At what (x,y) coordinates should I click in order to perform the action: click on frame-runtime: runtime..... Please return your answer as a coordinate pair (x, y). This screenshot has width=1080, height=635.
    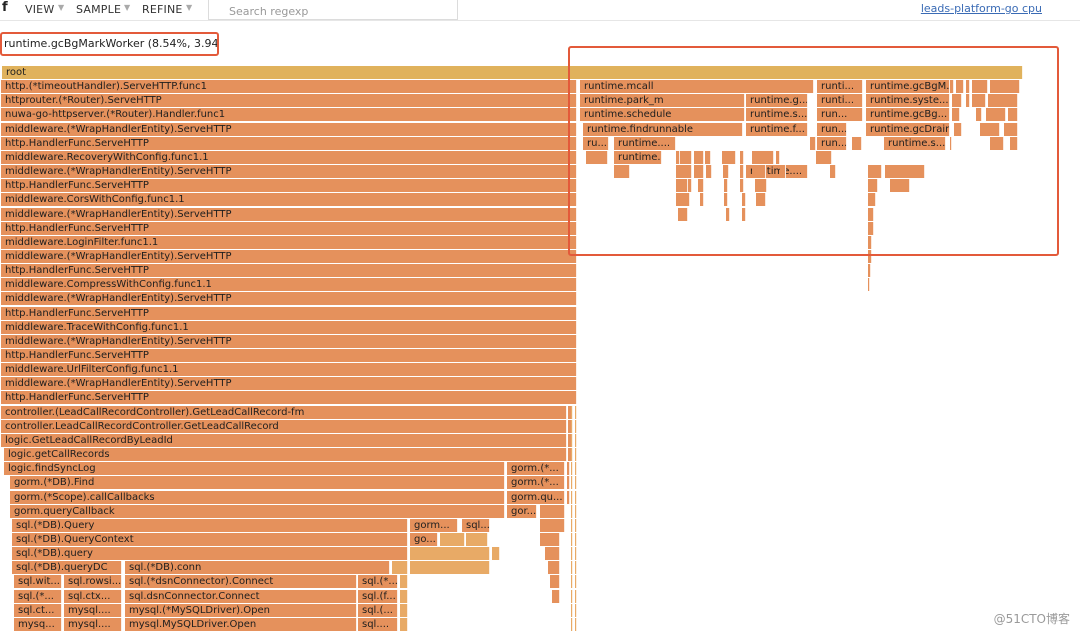
    Looking at the image, I should click on (645, 143).